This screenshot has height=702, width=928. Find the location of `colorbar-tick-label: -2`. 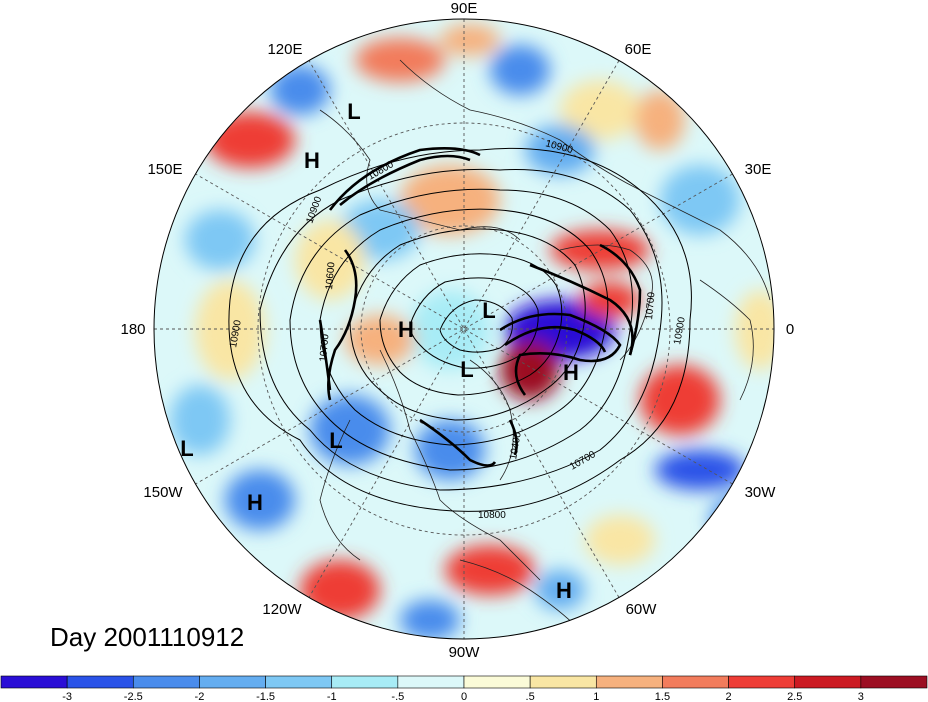

colorbar-tick-label: -2 is located at coordinates (200, 696).